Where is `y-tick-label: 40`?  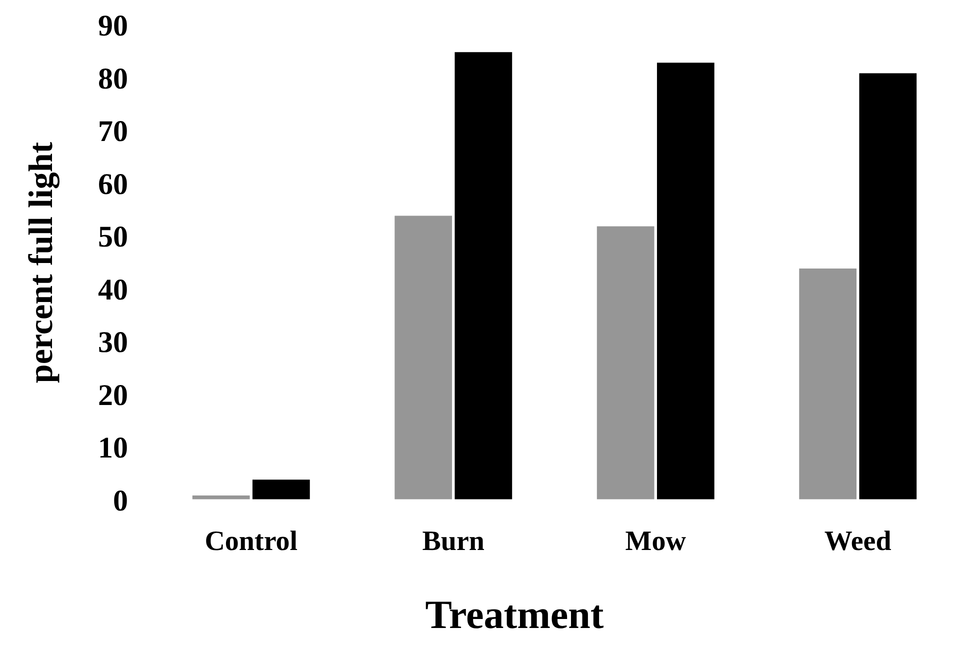 y-tick-label: 40 is located at coordinates (113, 289).